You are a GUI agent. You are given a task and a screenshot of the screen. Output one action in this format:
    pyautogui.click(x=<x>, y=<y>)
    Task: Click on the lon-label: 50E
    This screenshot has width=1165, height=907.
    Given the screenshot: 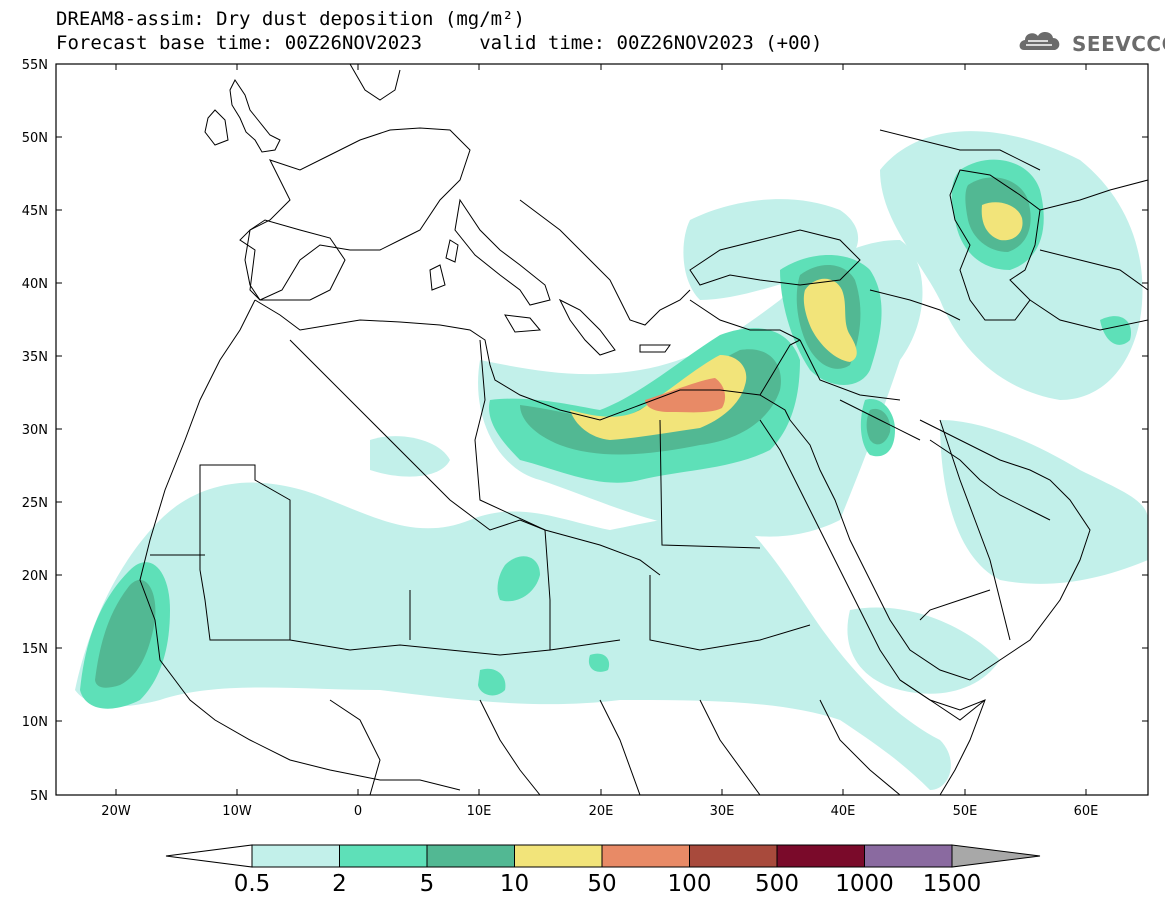 What is the action you would take?
    pyautogui.click(x=965, y=811)
    